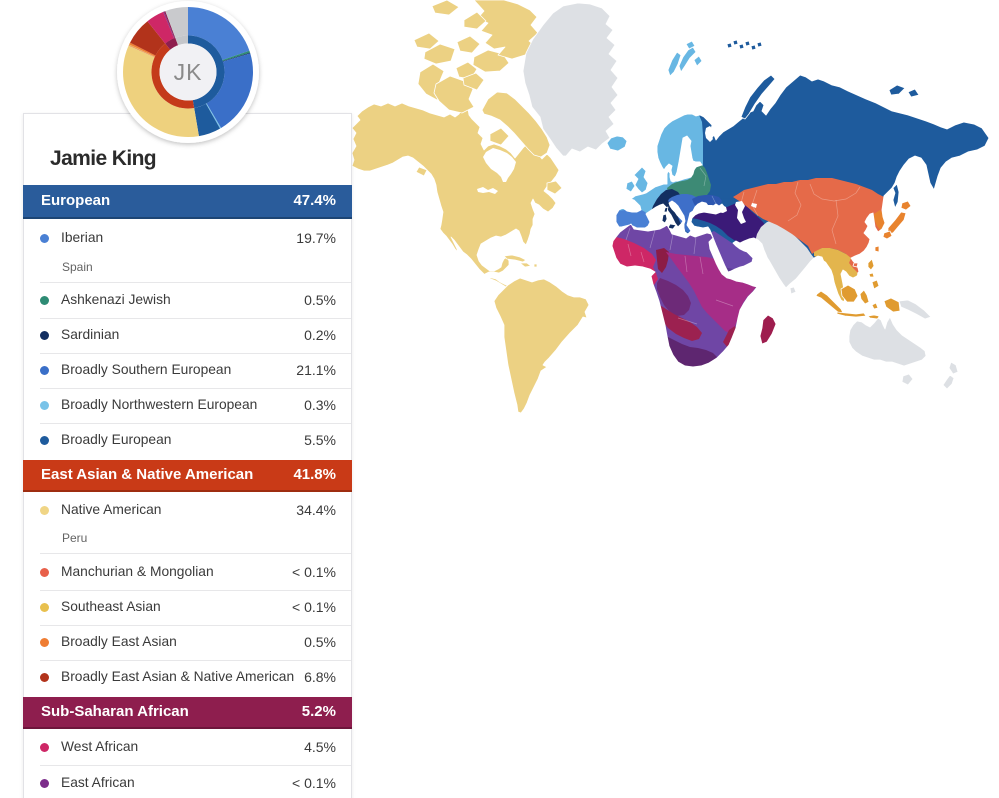  I want to click on svg-text: JK, so click(188, 72).